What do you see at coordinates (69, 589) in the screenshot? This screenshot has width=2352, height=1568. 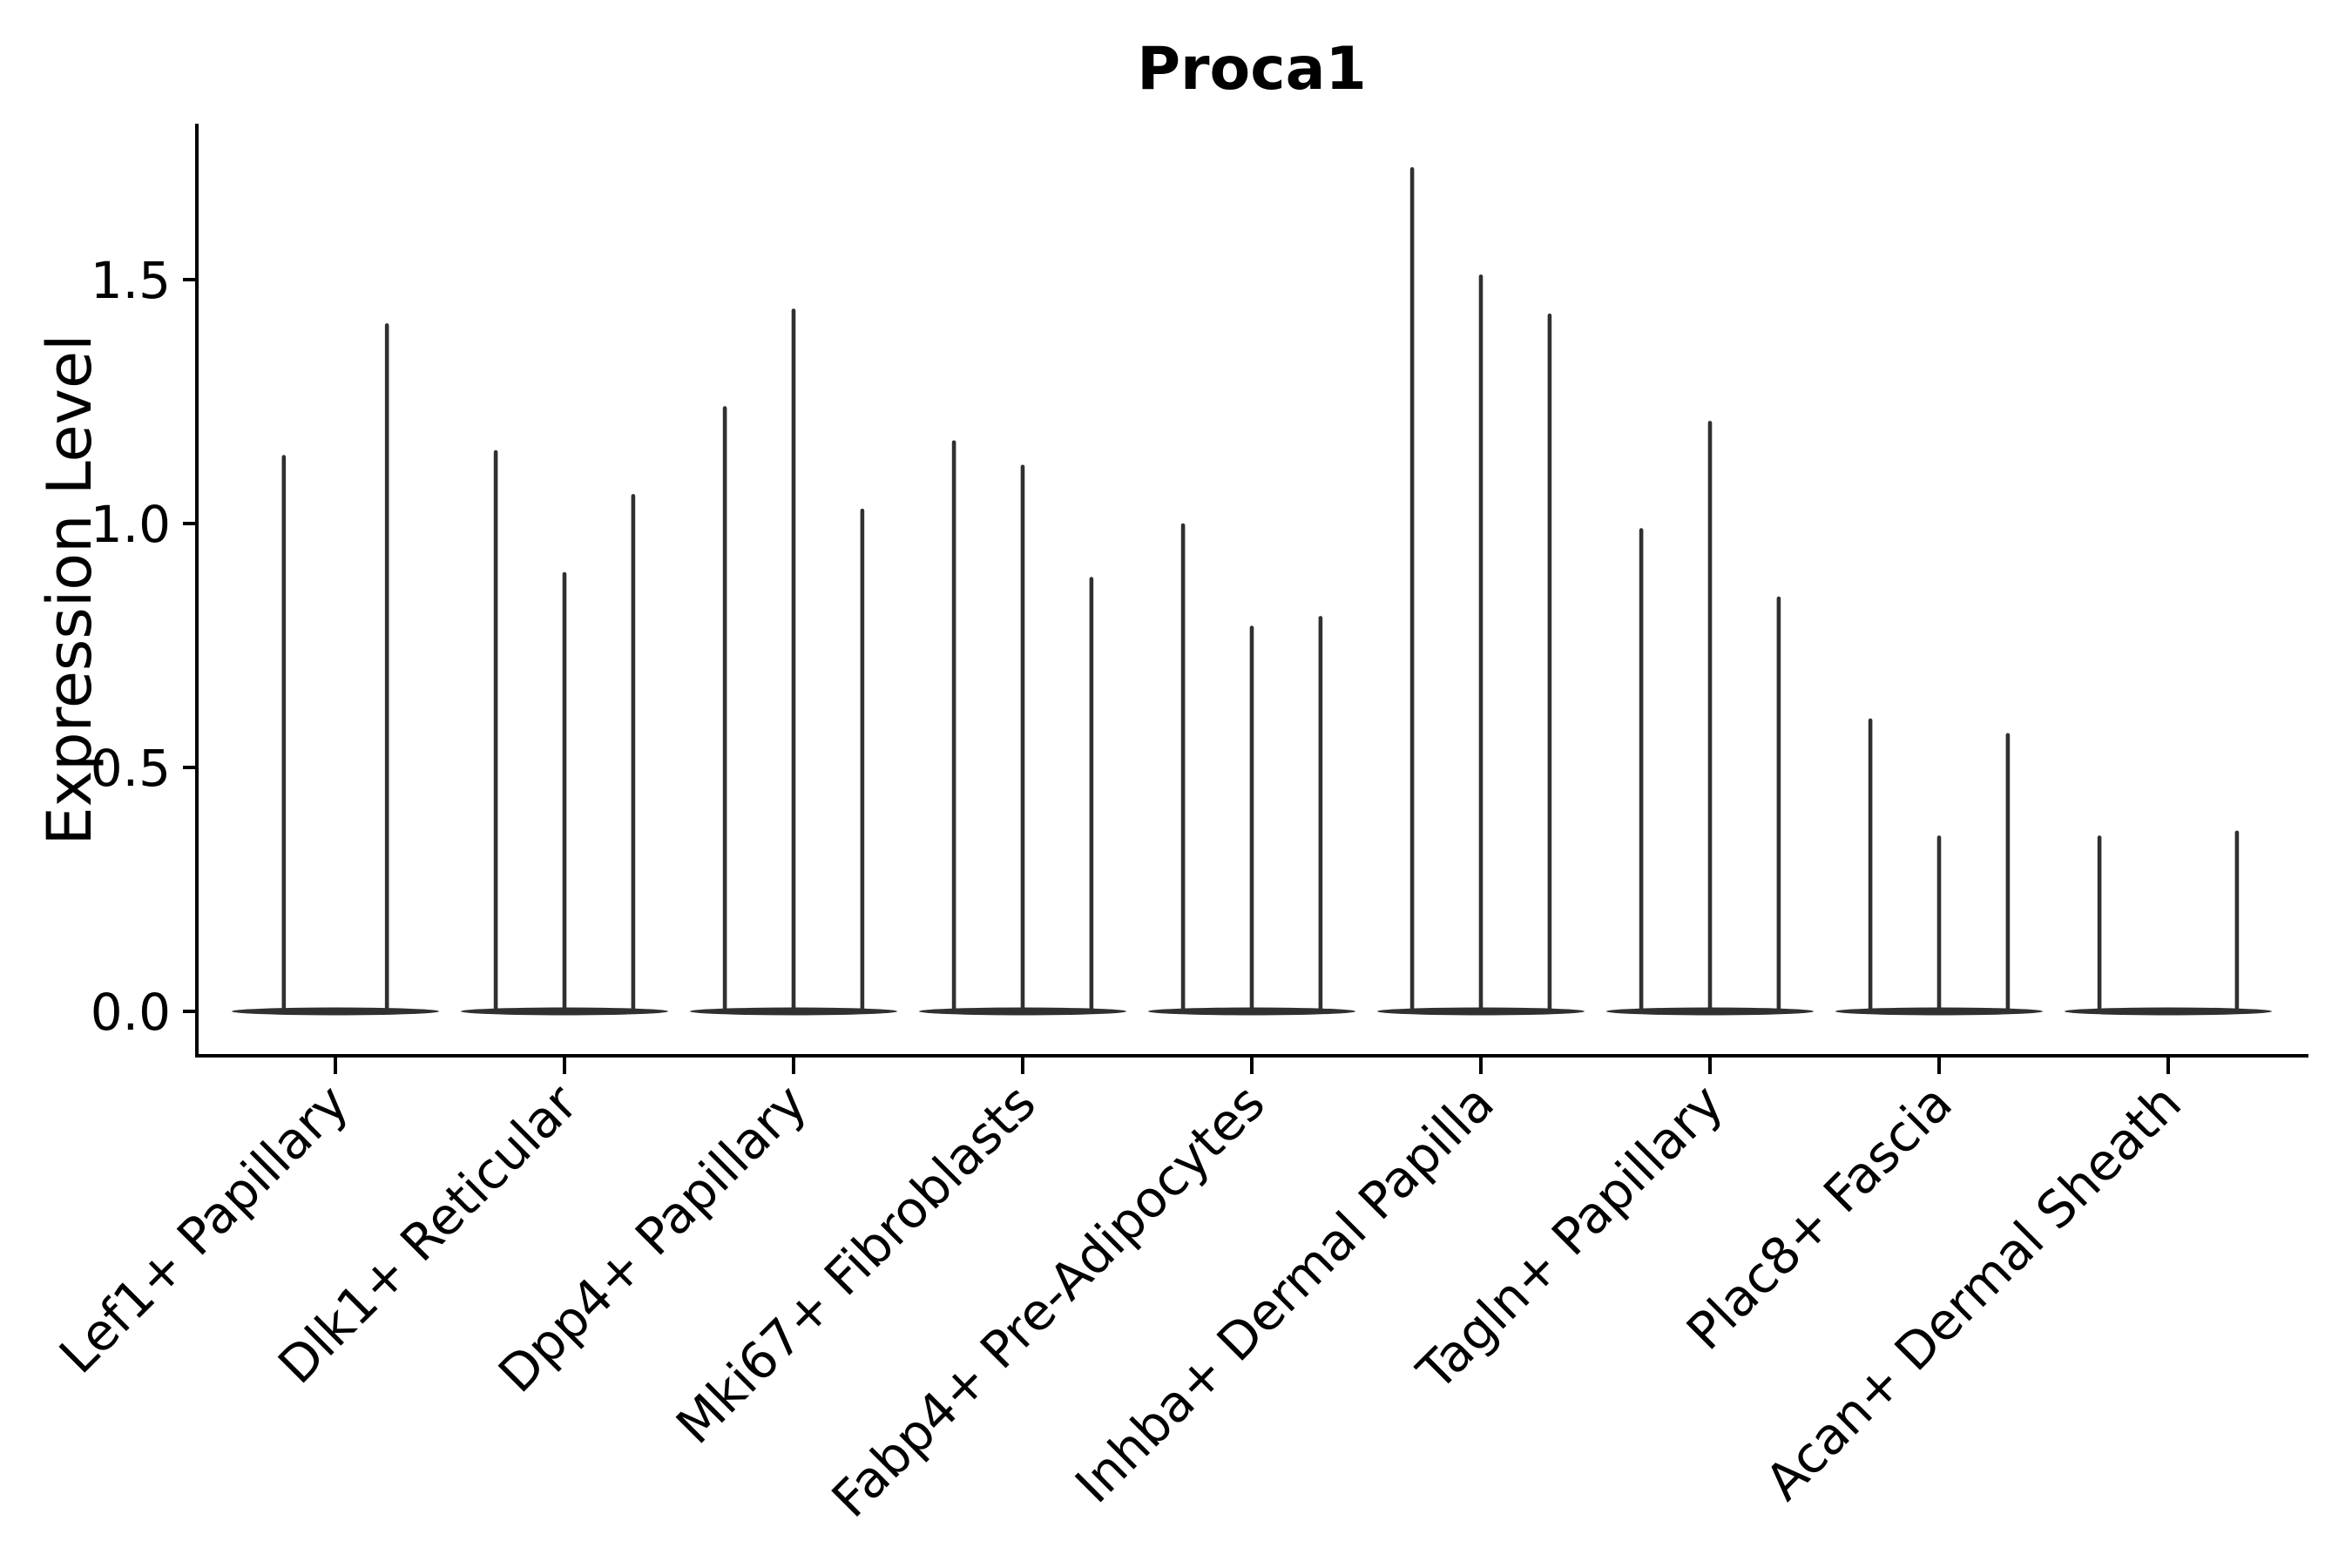 I see `y-axis-label: Expression Level` at bounding box center [69, 589].